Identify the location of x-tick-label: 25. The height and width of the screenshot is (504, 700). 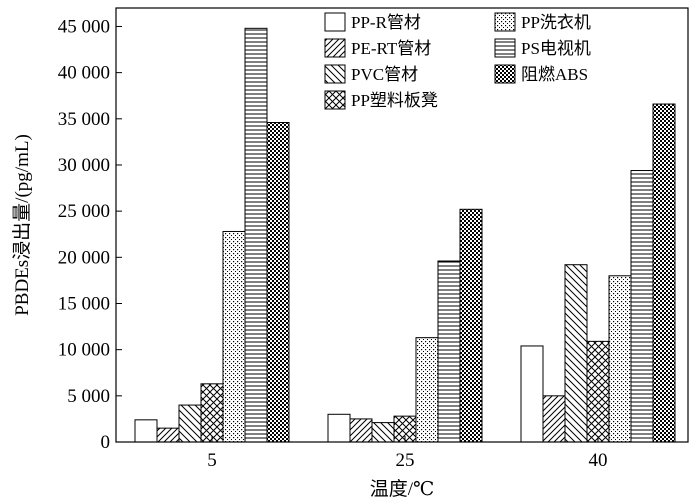
(405, 460).